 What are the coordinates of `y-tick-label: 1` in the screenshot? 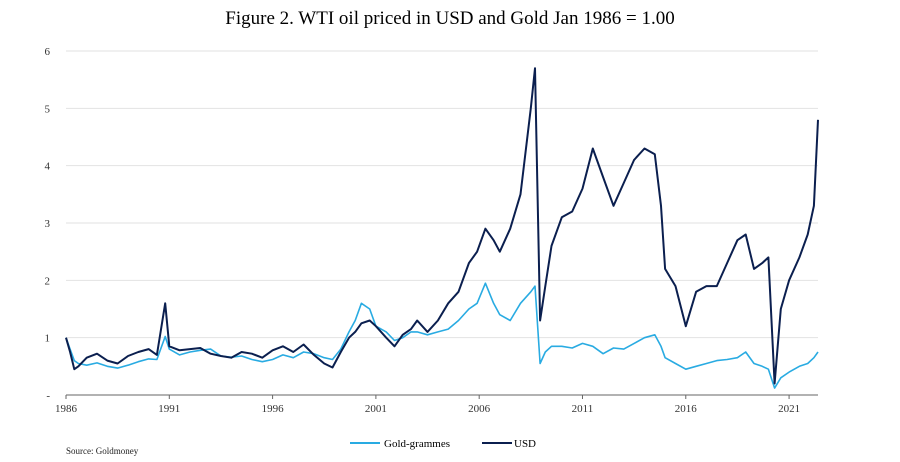 It's located at (48, 339).